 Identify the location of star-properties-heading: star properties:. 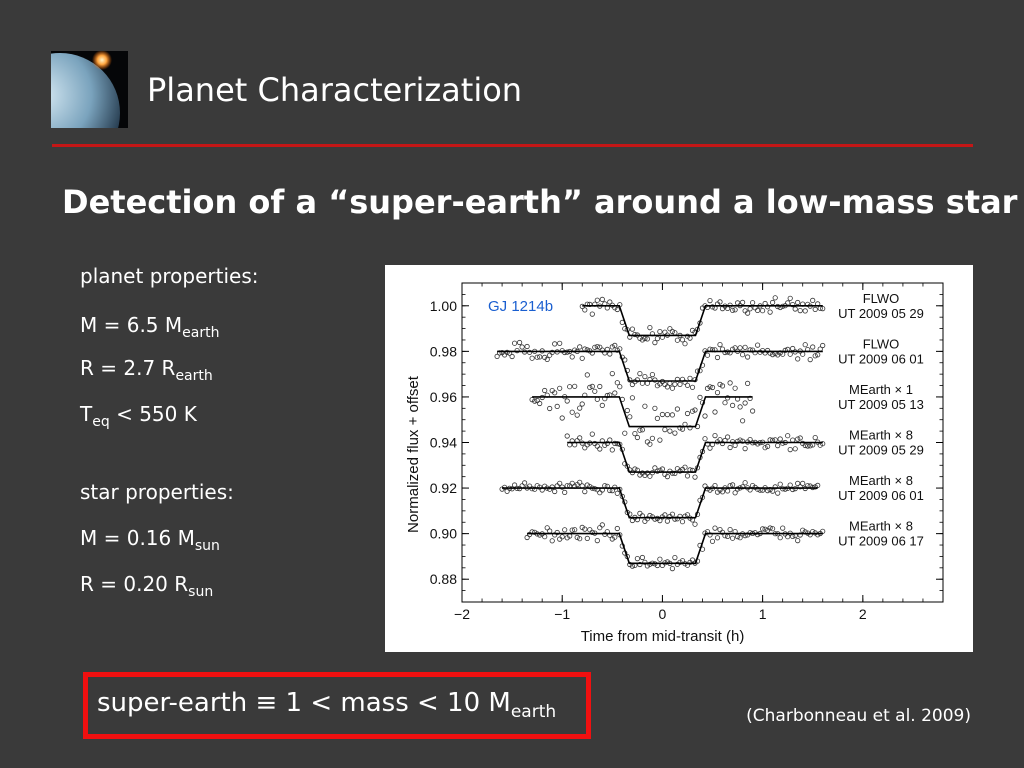
(157, 492).